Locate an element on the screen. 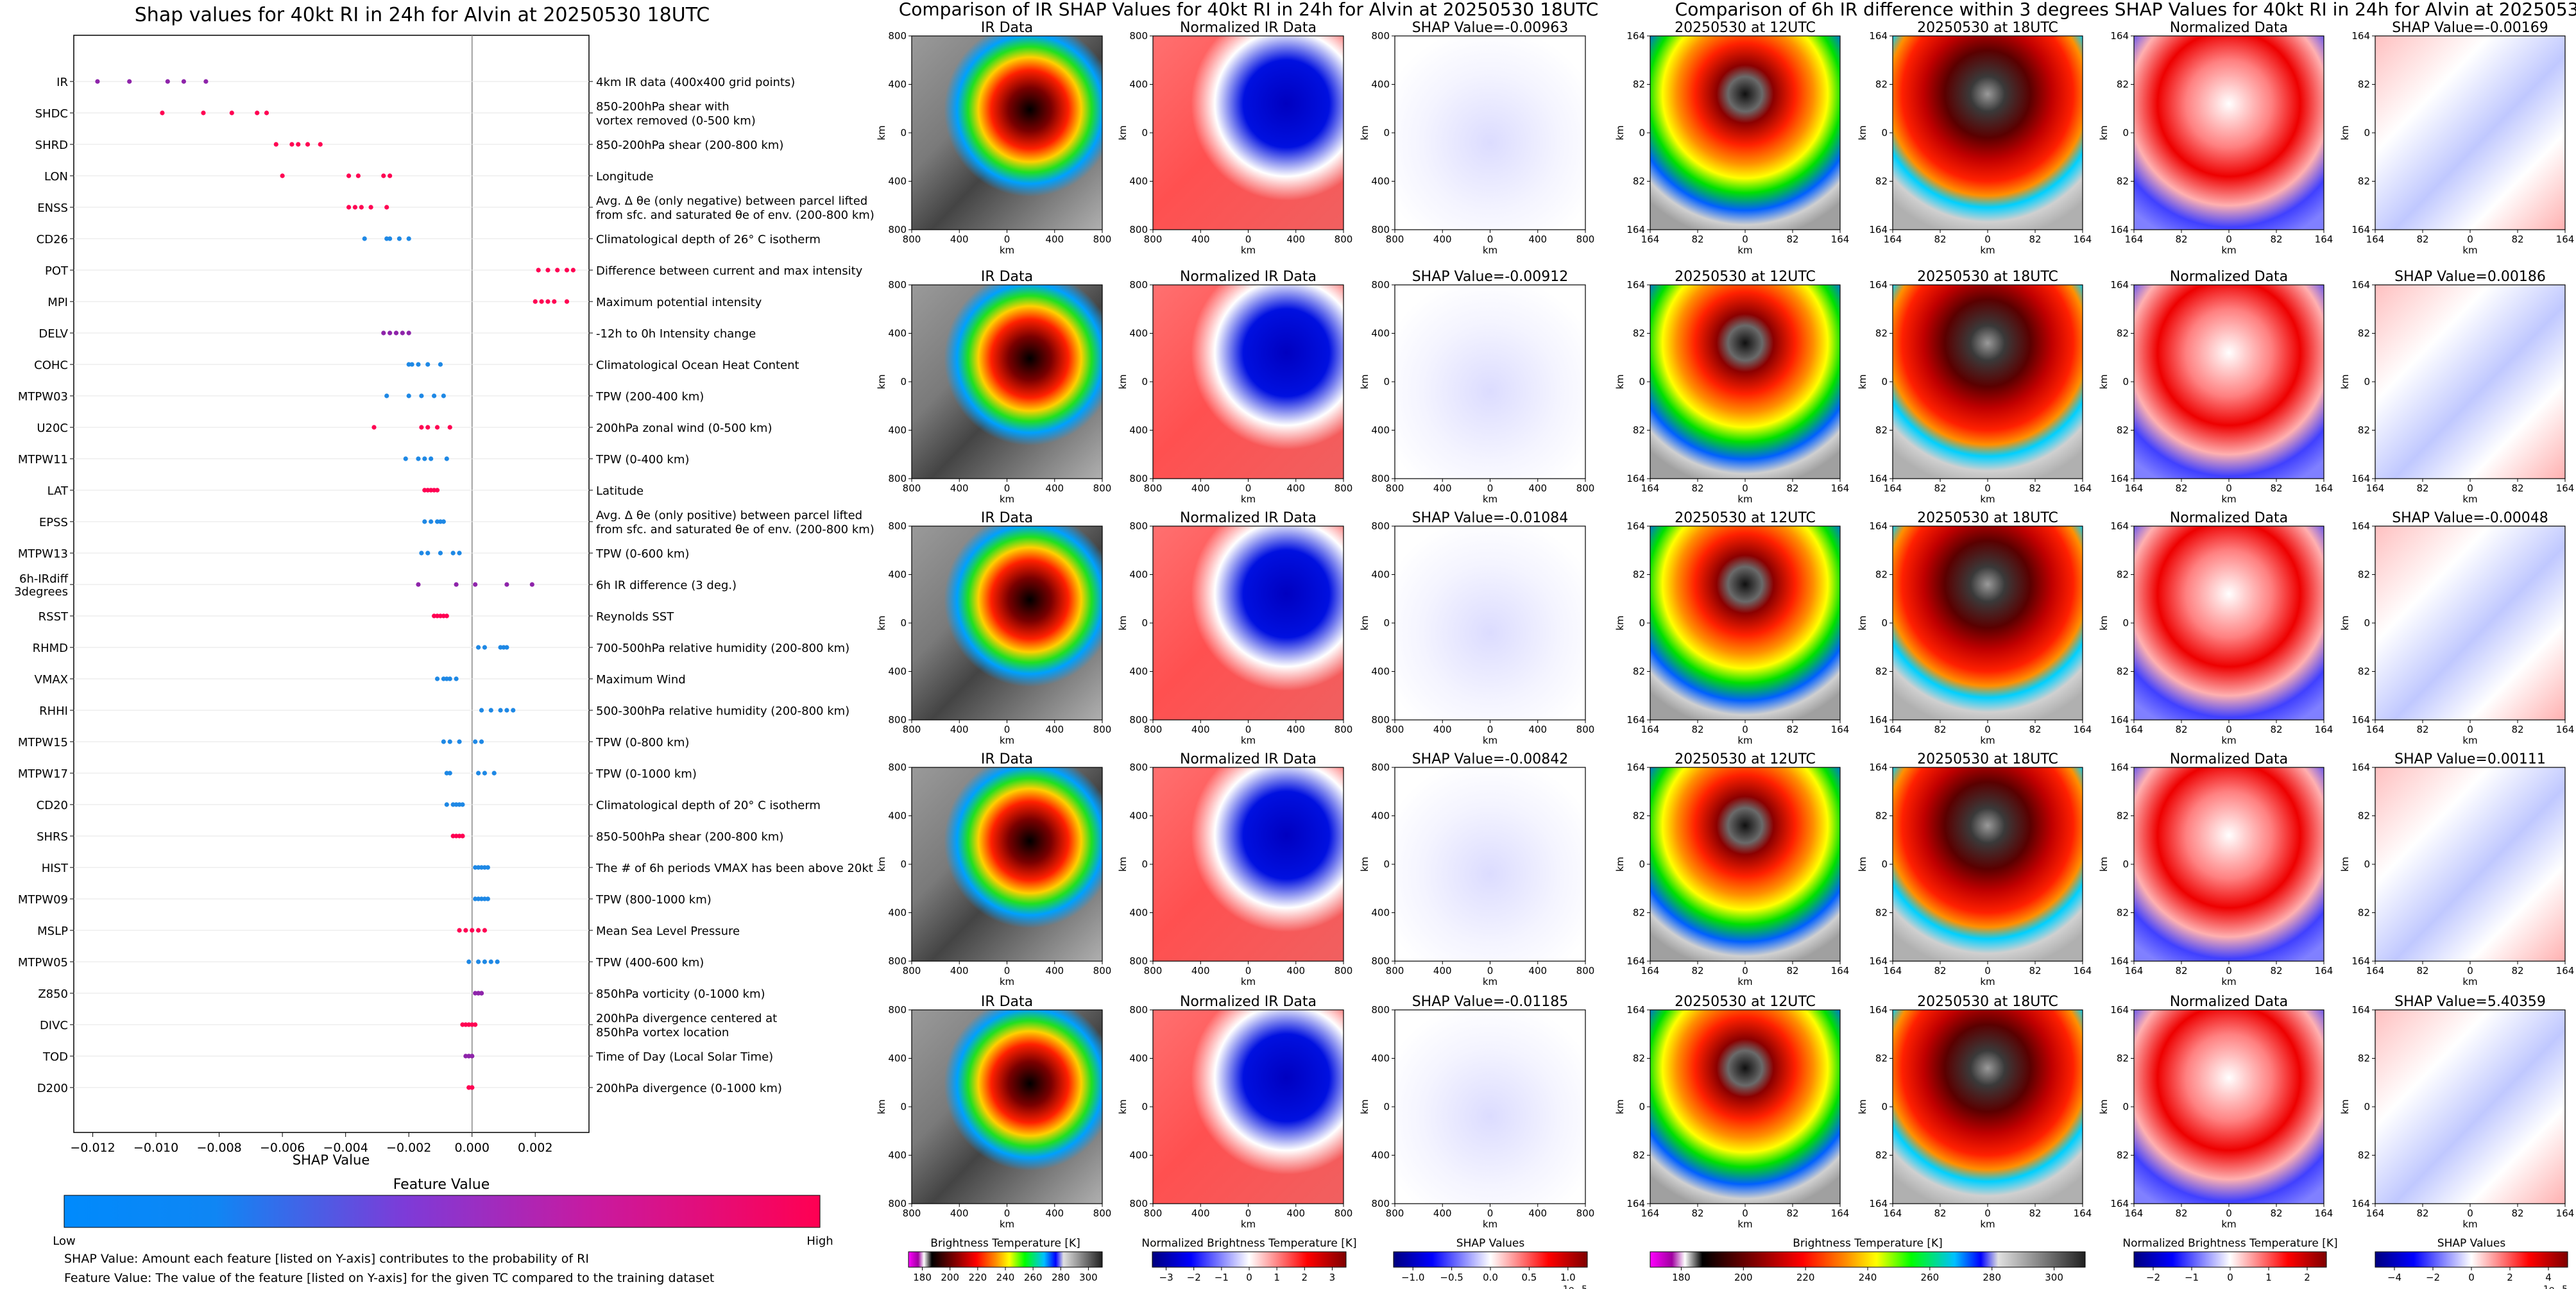 The width and height of the screenshot is (2576, 1289). subplot-title: Normalized IR Data is located at coordinates (1248, 277).